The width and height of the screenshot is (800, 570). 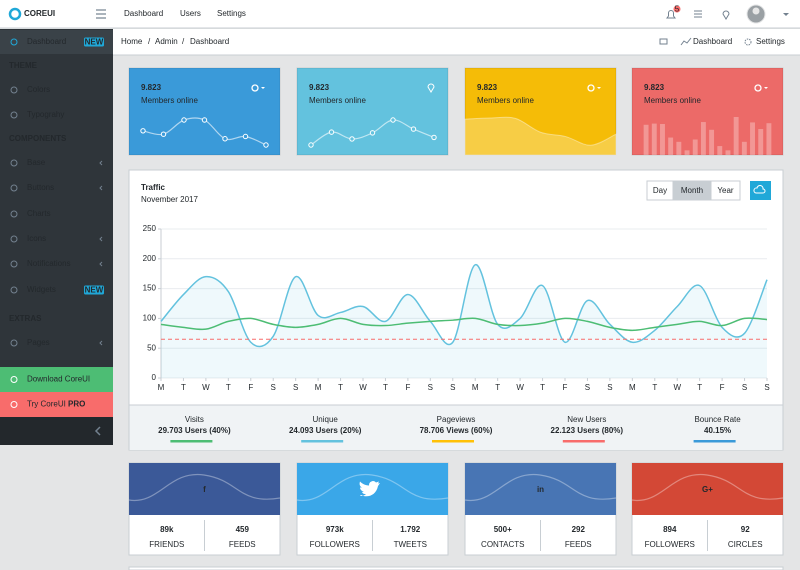 I want to click on nav-item: Colors, so click(x=38, y=89).